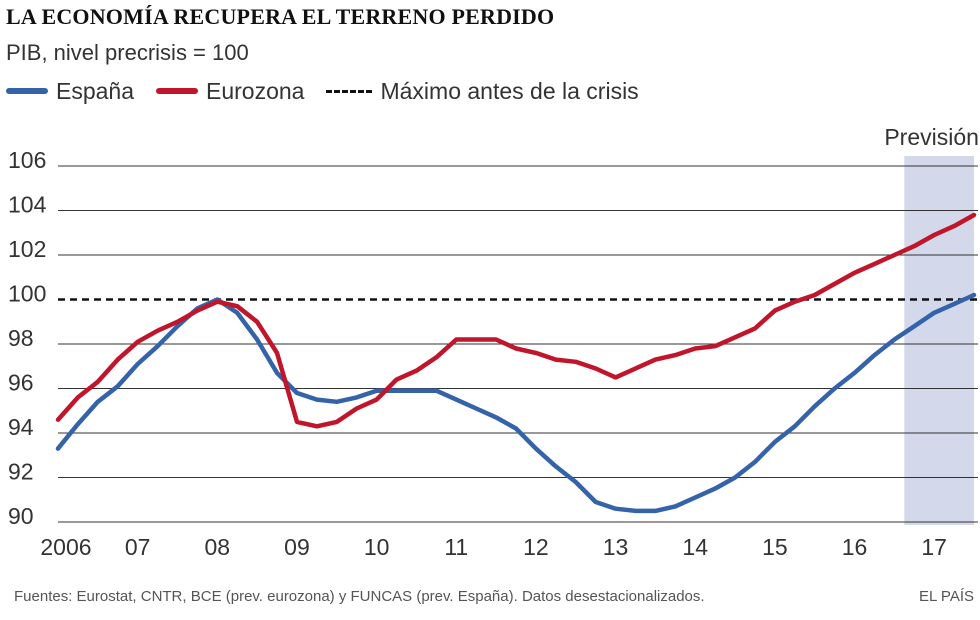 The image size is (980, 620). I want to click on legend-item-eurozone: Eurozona, so click(230, 91).